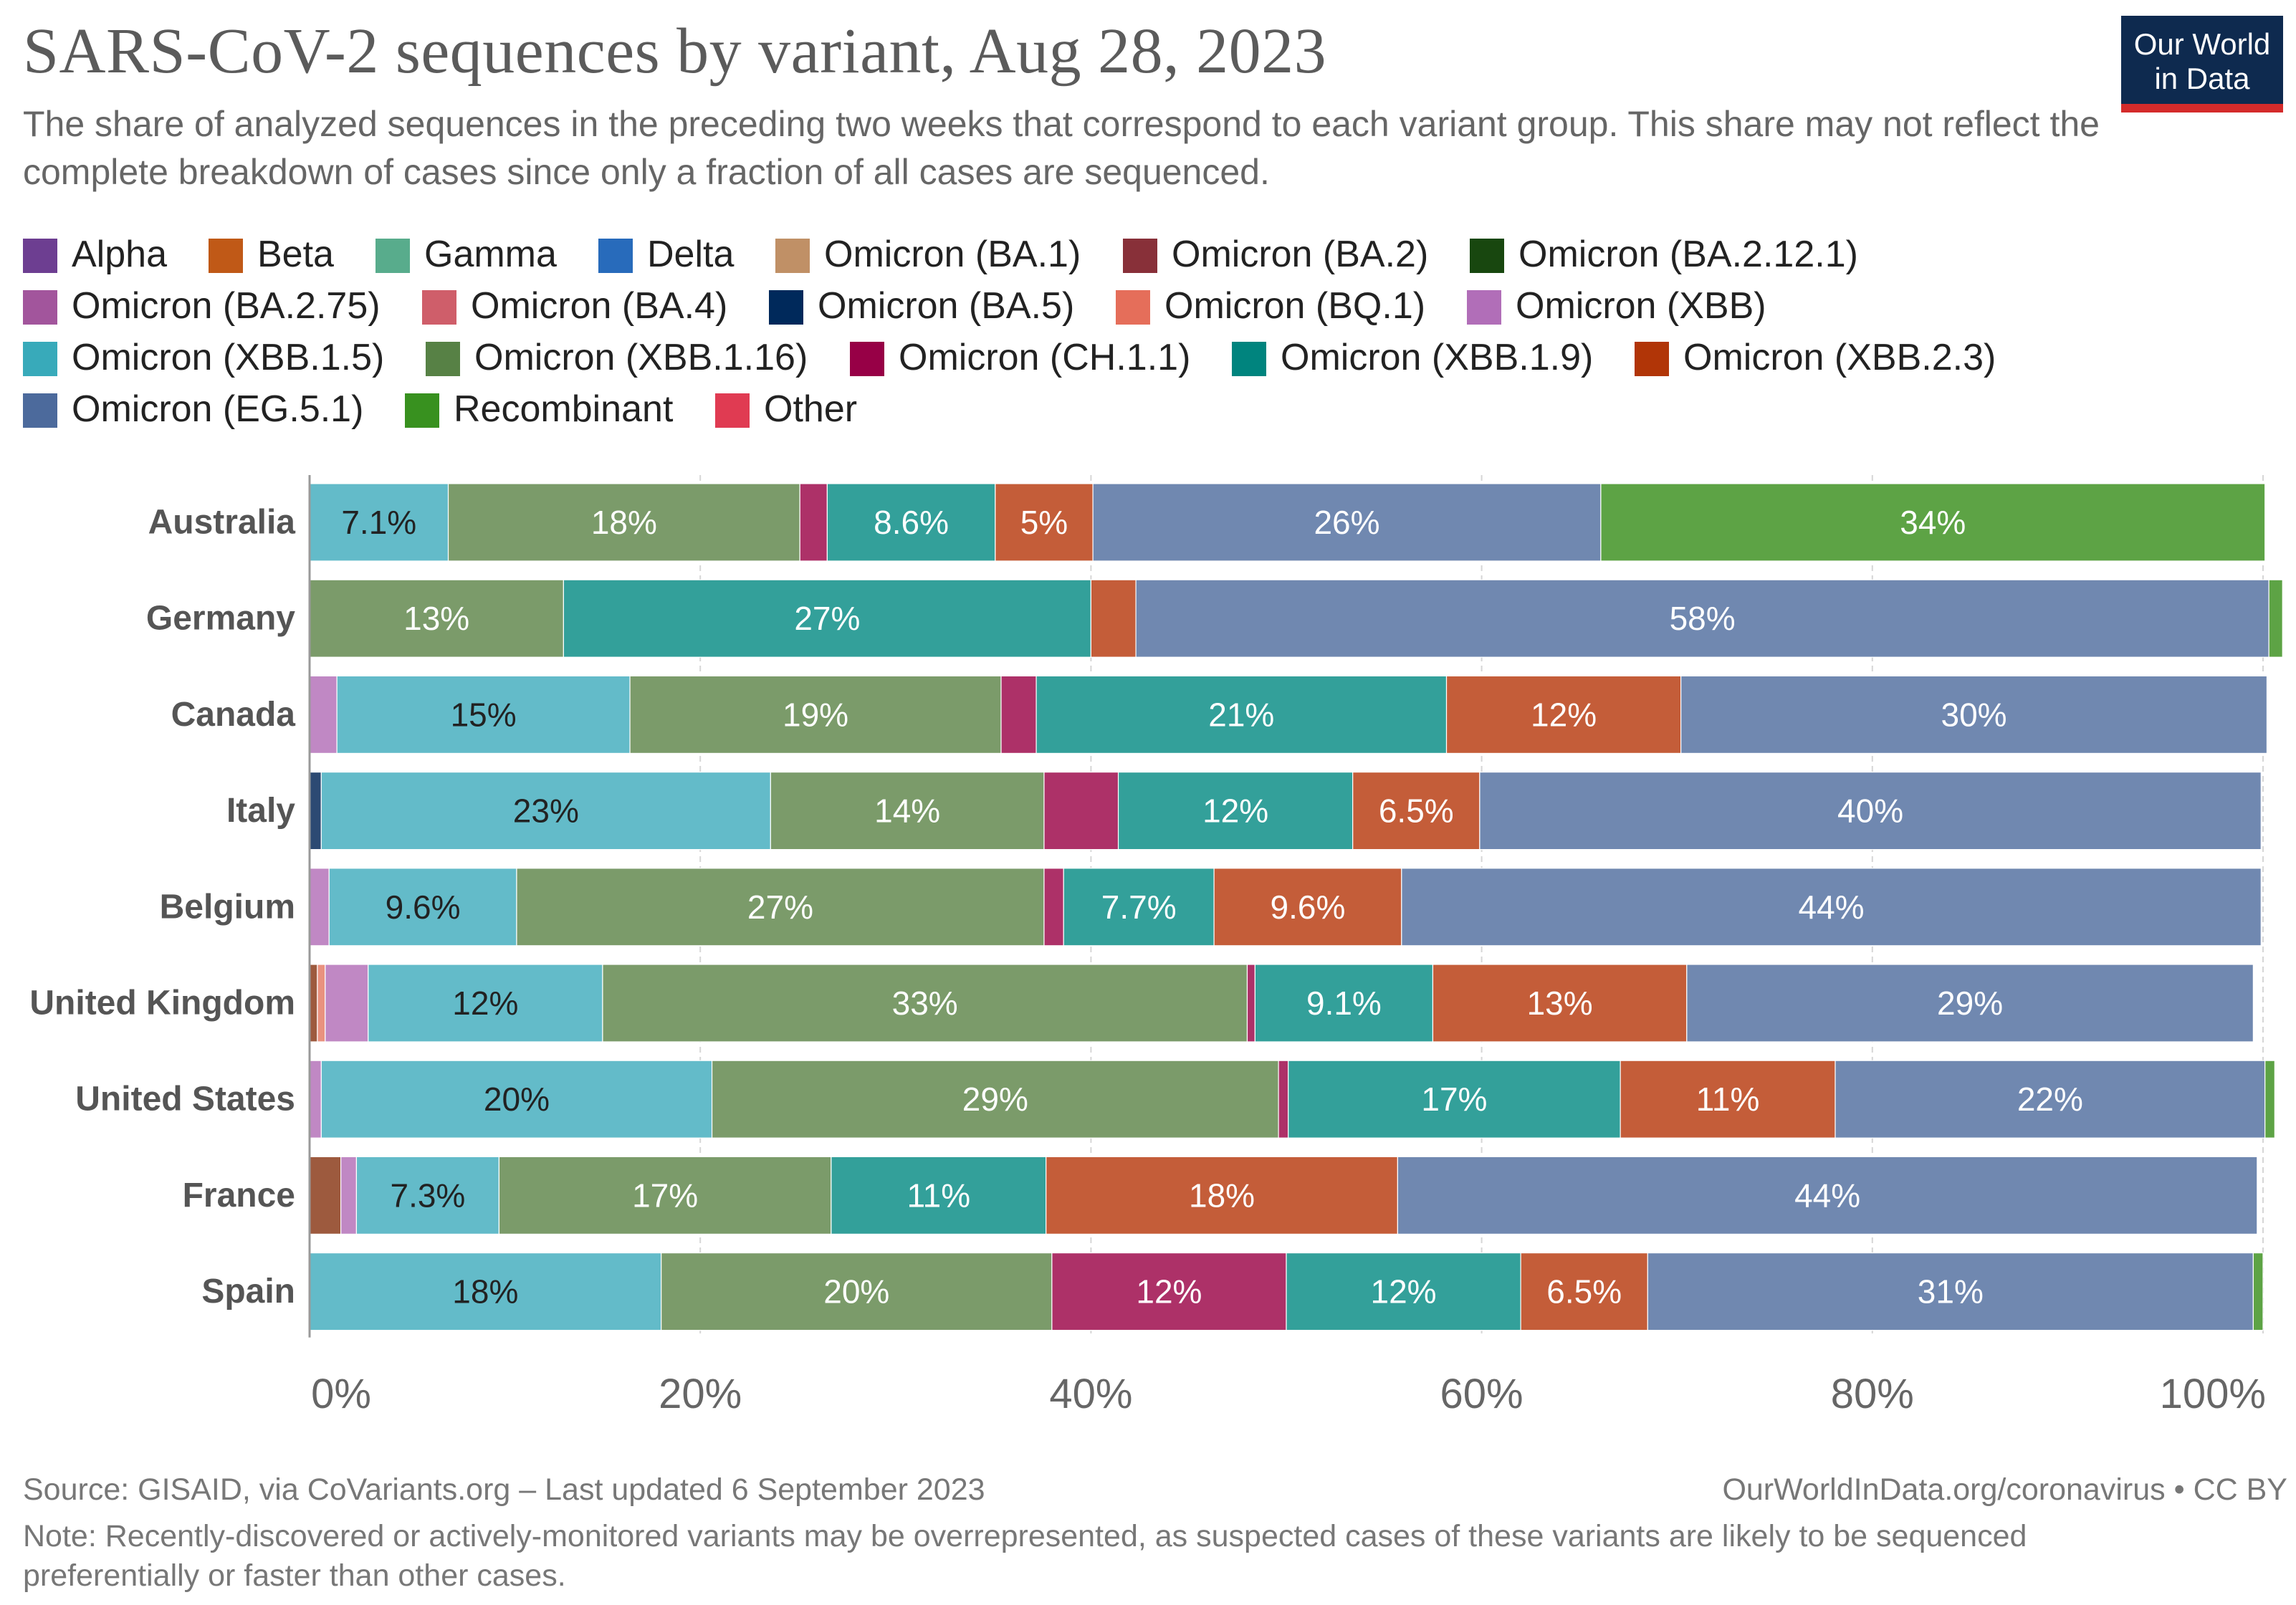  What do you see at coordinates (2202, 44) in the screenshot?
I see `logo-line-1: Our World` at bounding box center [2202, 44].